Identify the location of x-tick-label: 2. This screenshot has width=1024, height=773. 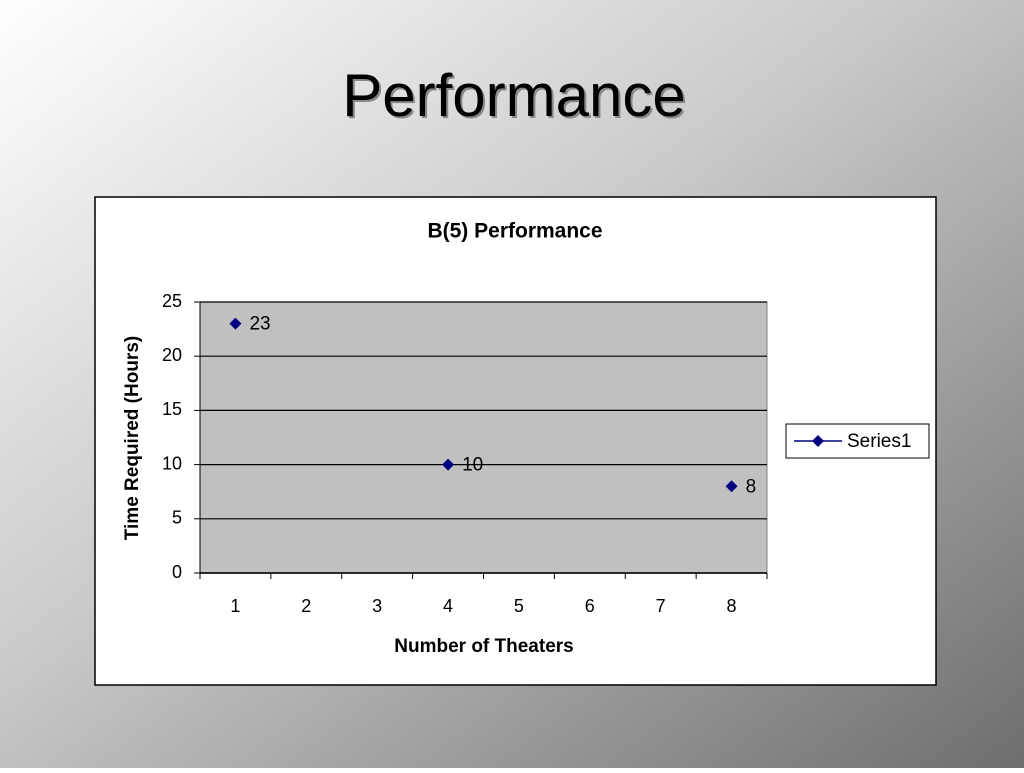
(306, 606).